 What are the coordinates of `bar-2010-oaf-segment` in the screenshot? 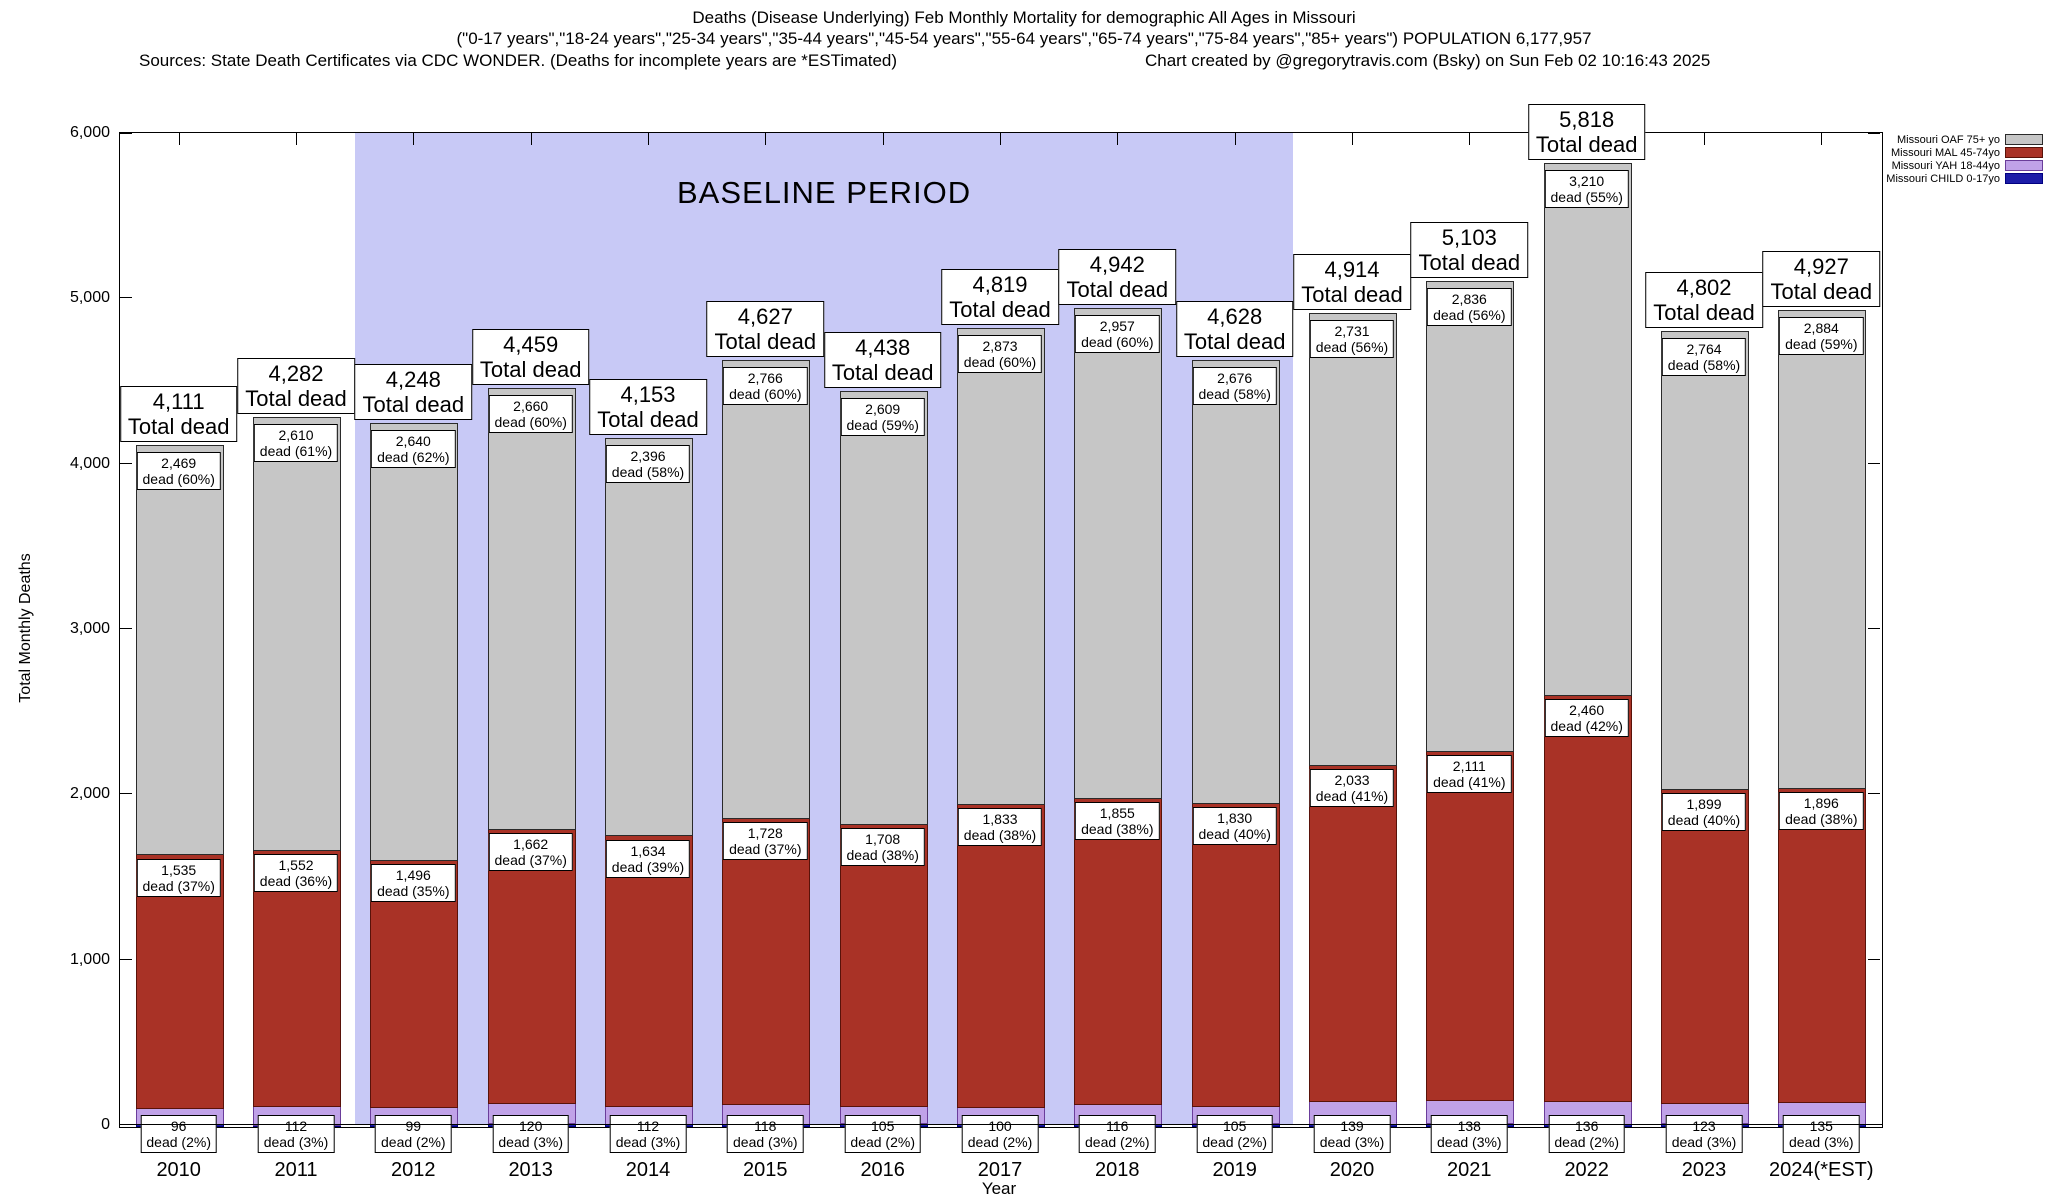 It's located at (179, 650).